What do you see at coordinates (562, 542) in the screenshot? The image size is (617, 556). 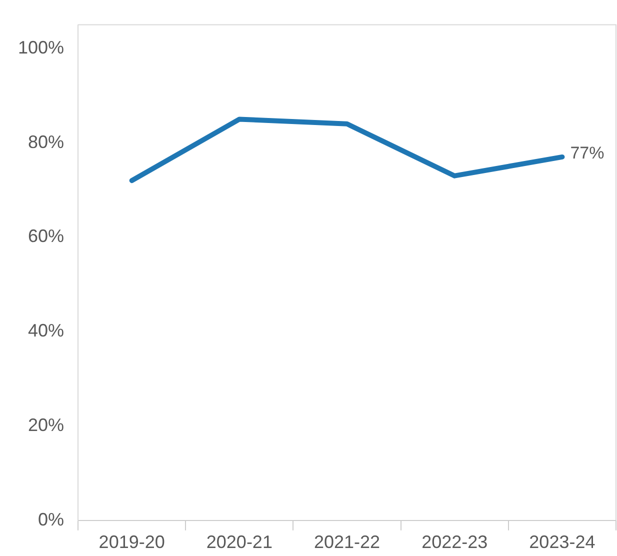 I see `x-tick-label: 2023-24` at bounding box center [562, 542].